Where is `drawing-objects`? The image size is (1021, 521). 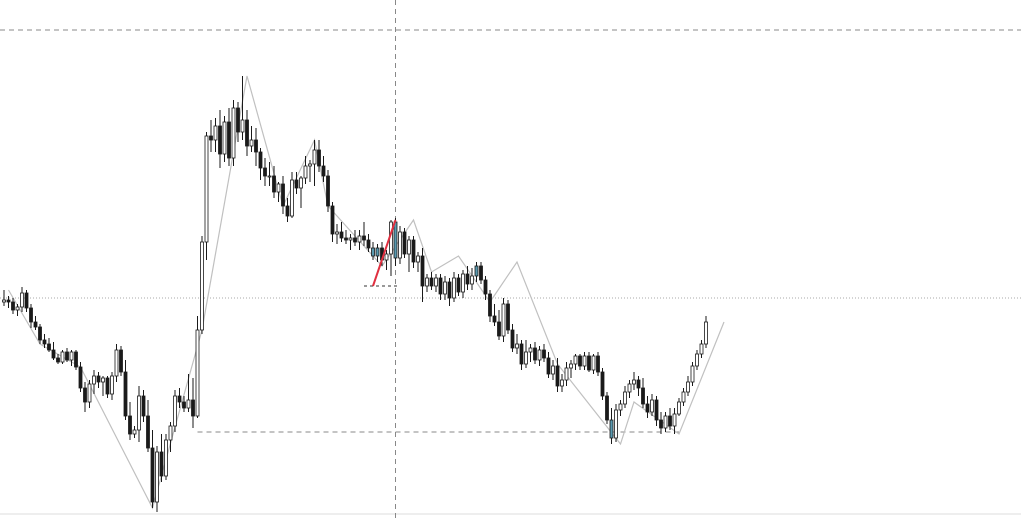 drawing-objects is located at coordinates (382, 253).